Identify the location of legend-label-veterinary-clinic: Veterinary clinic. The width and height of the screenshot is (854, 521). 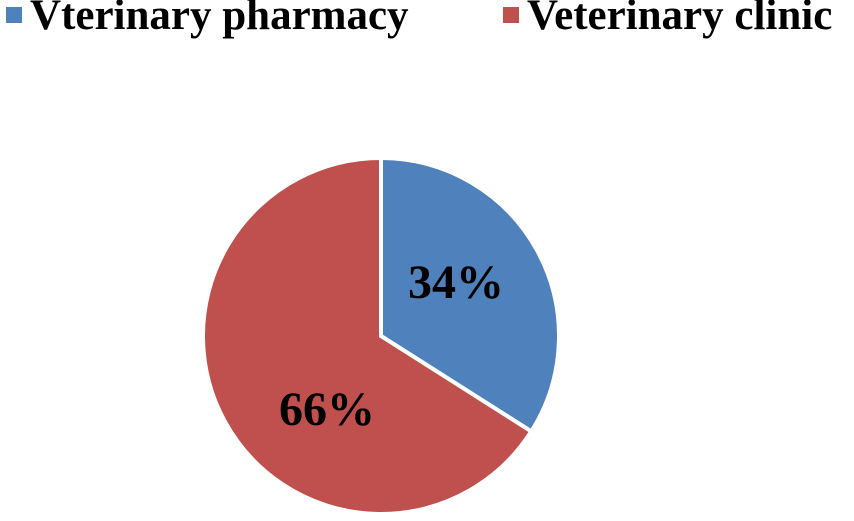
(680, 19).